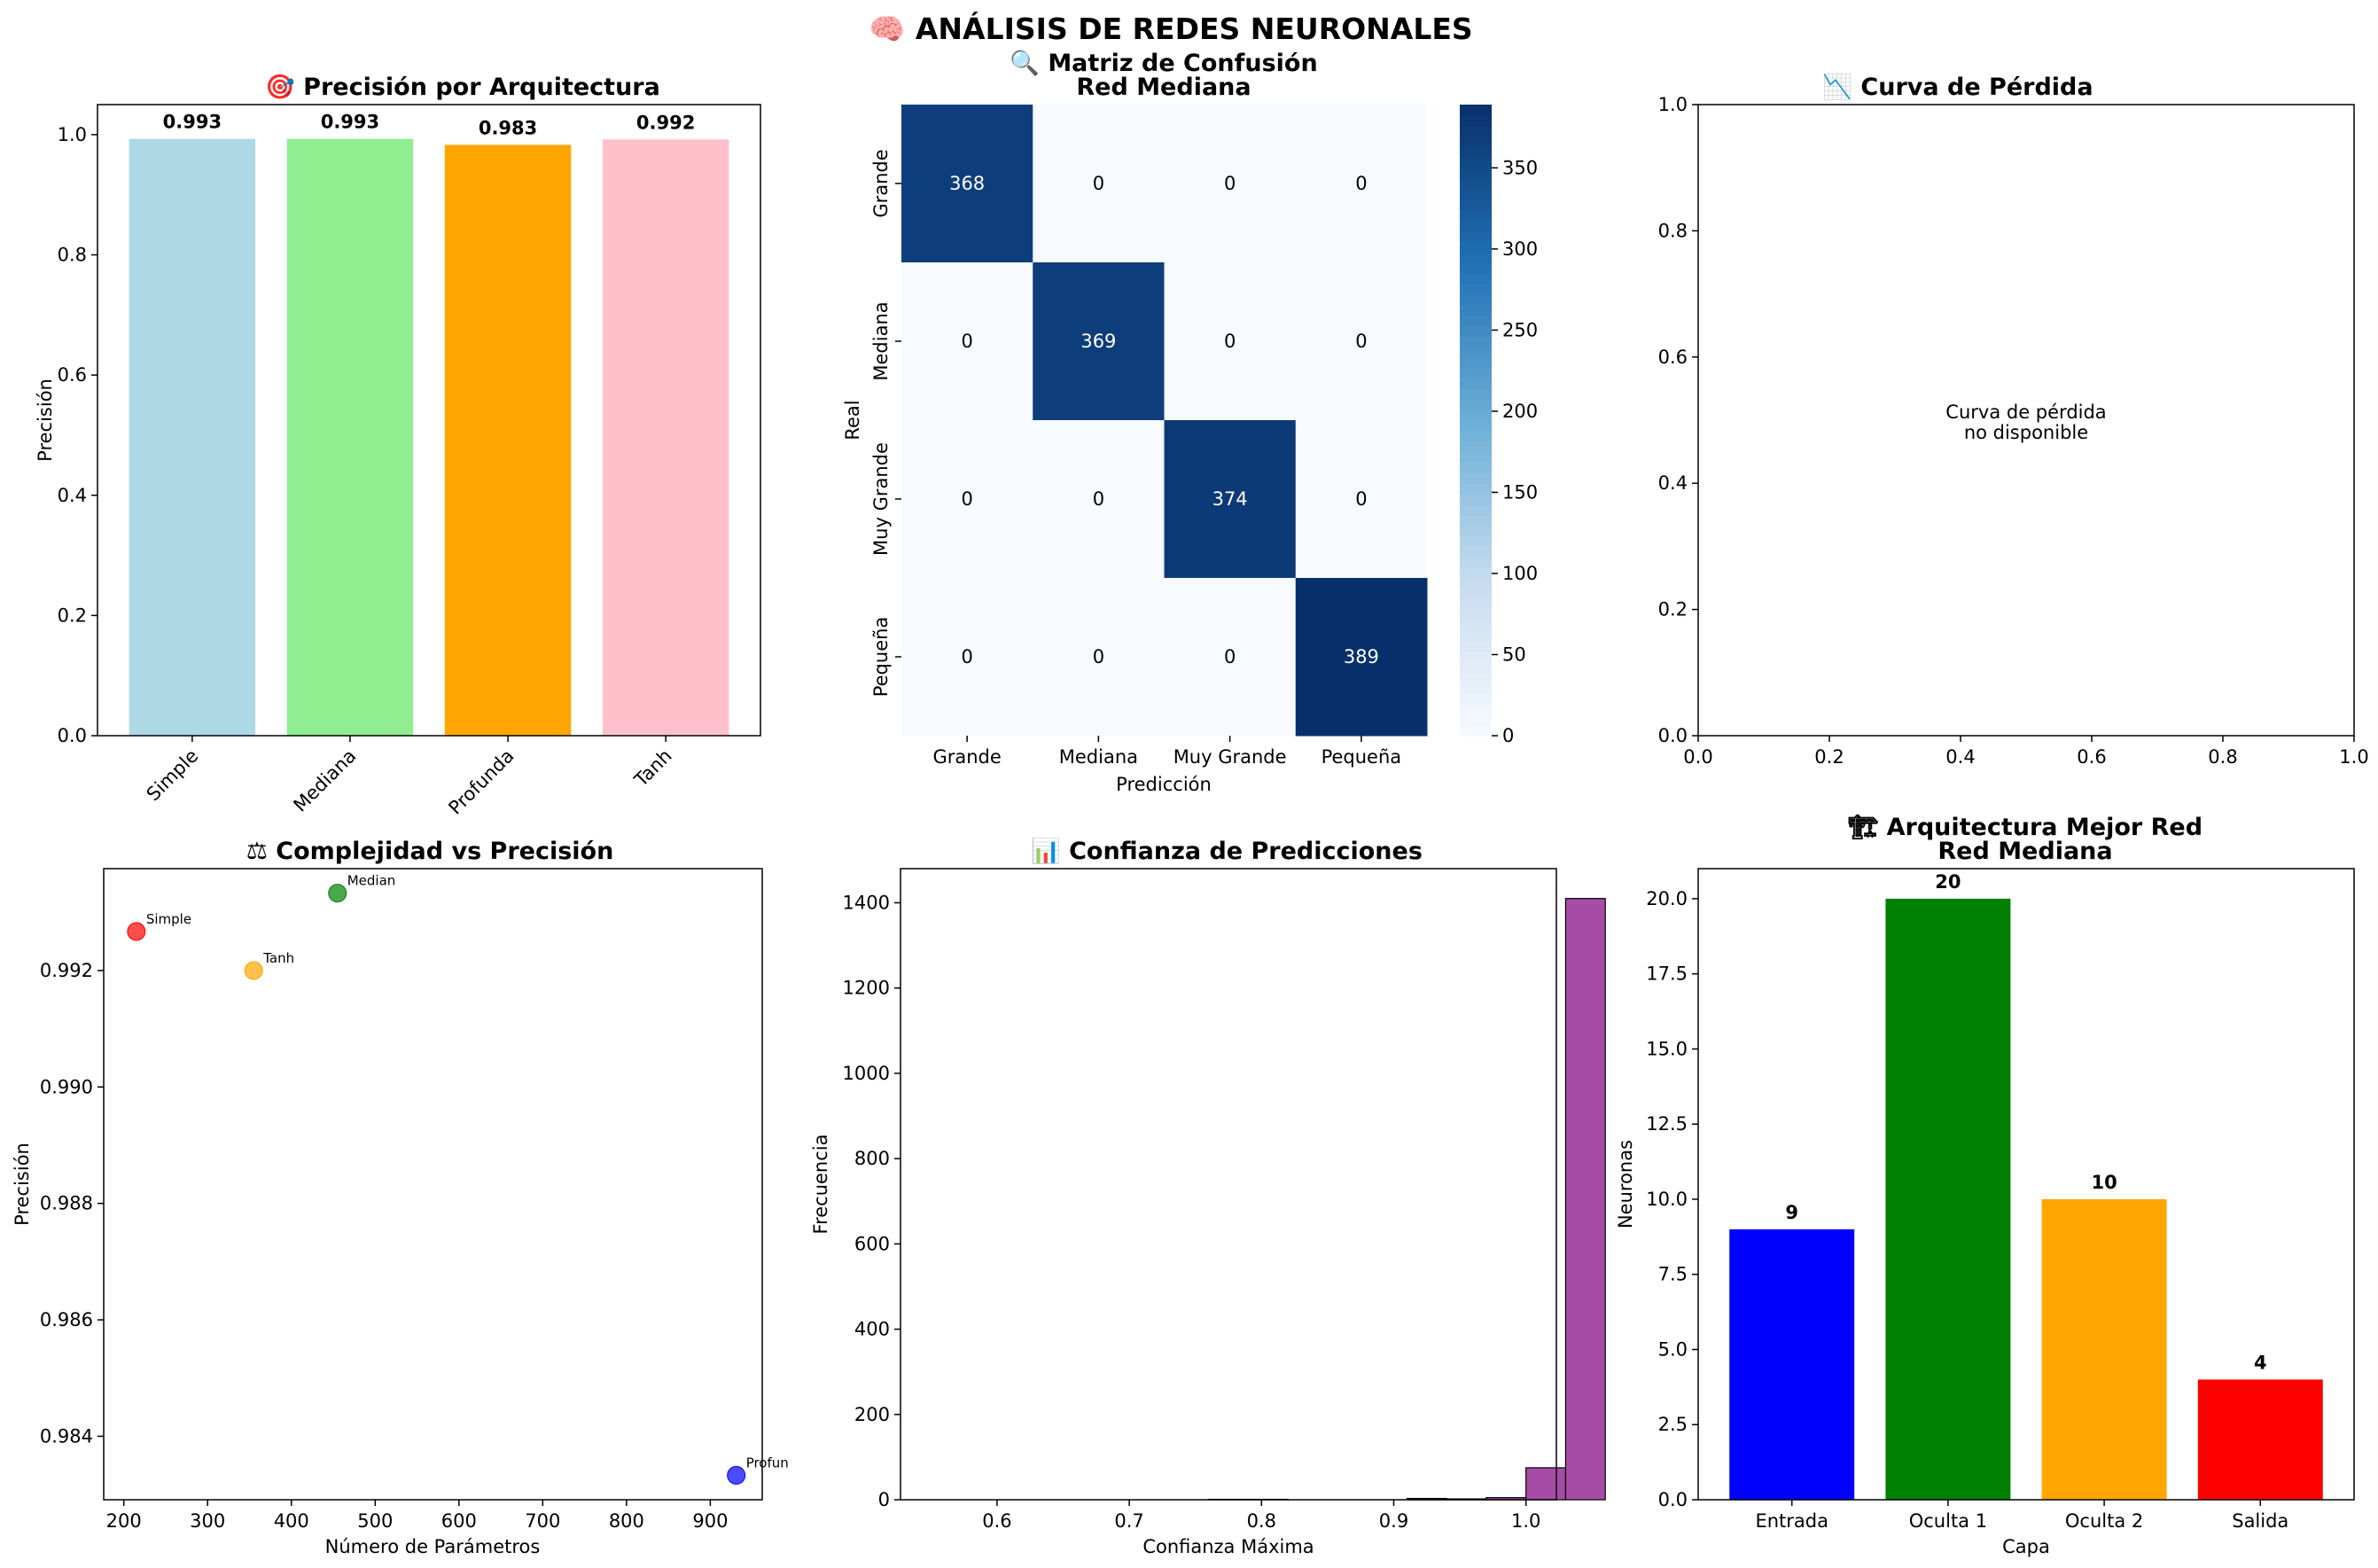 The image size is (2378, 1568). Describe the element at coordinates (66, 1086) in the screenshot. I see `complexity-ytick-label-3: 0.990` at that location.